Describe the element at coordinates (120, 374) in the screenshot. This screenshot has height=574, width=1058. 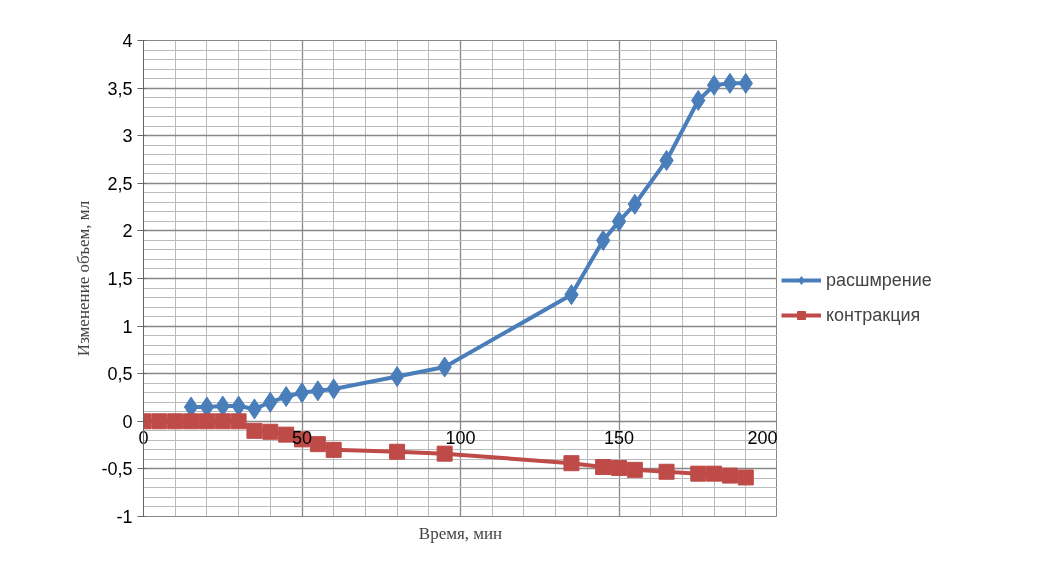
I see `y-tick-label: 0,5` at that location.